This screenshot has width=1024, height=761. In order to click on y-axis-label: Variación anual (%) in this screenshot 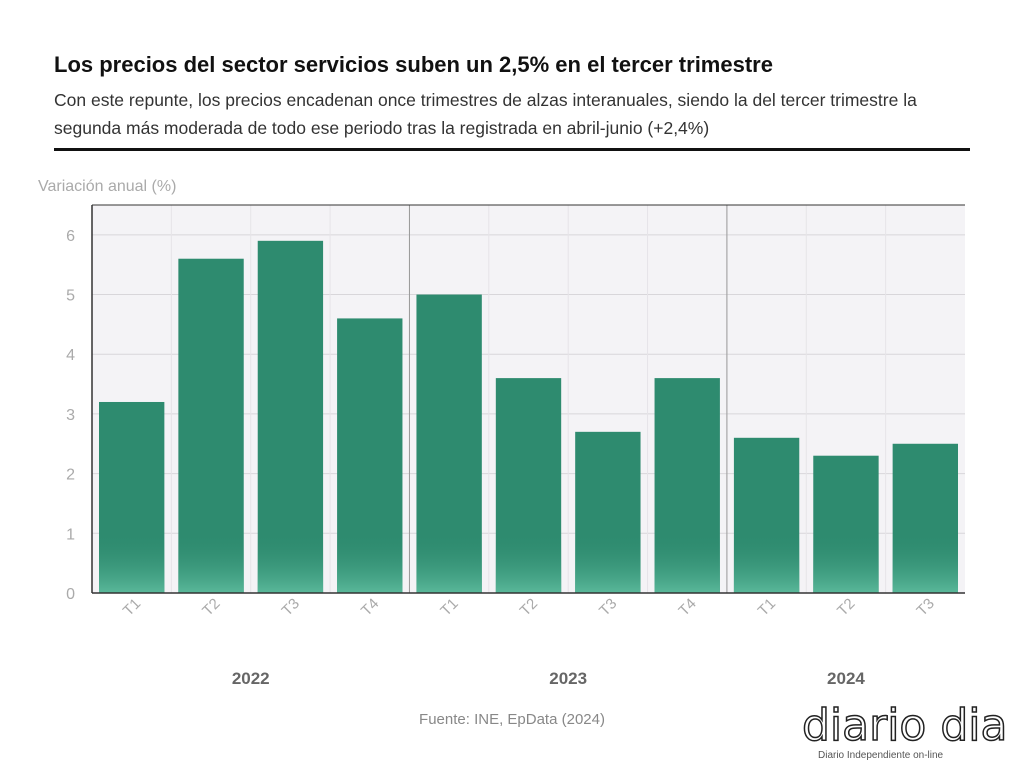, I will do `click(107, 186)`.